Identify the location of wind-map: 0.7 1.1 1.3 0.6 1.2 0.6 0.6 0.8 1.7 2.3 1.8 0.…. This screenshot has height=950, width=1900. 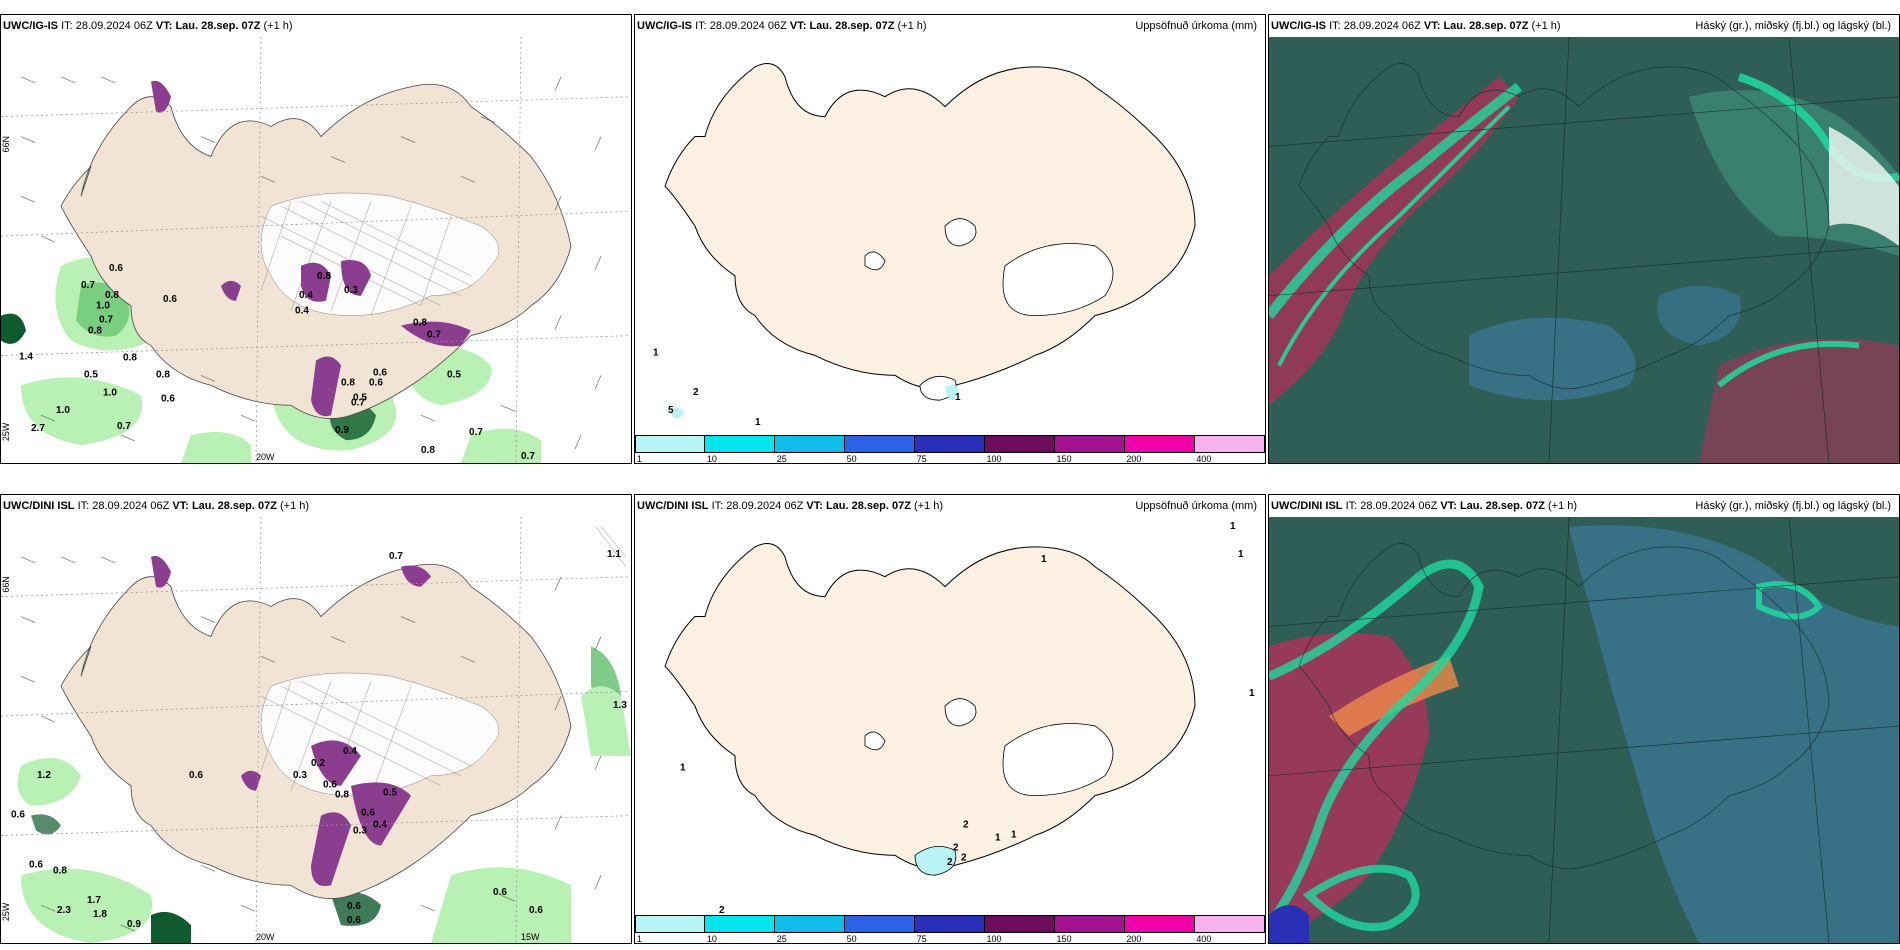
(316, 730).